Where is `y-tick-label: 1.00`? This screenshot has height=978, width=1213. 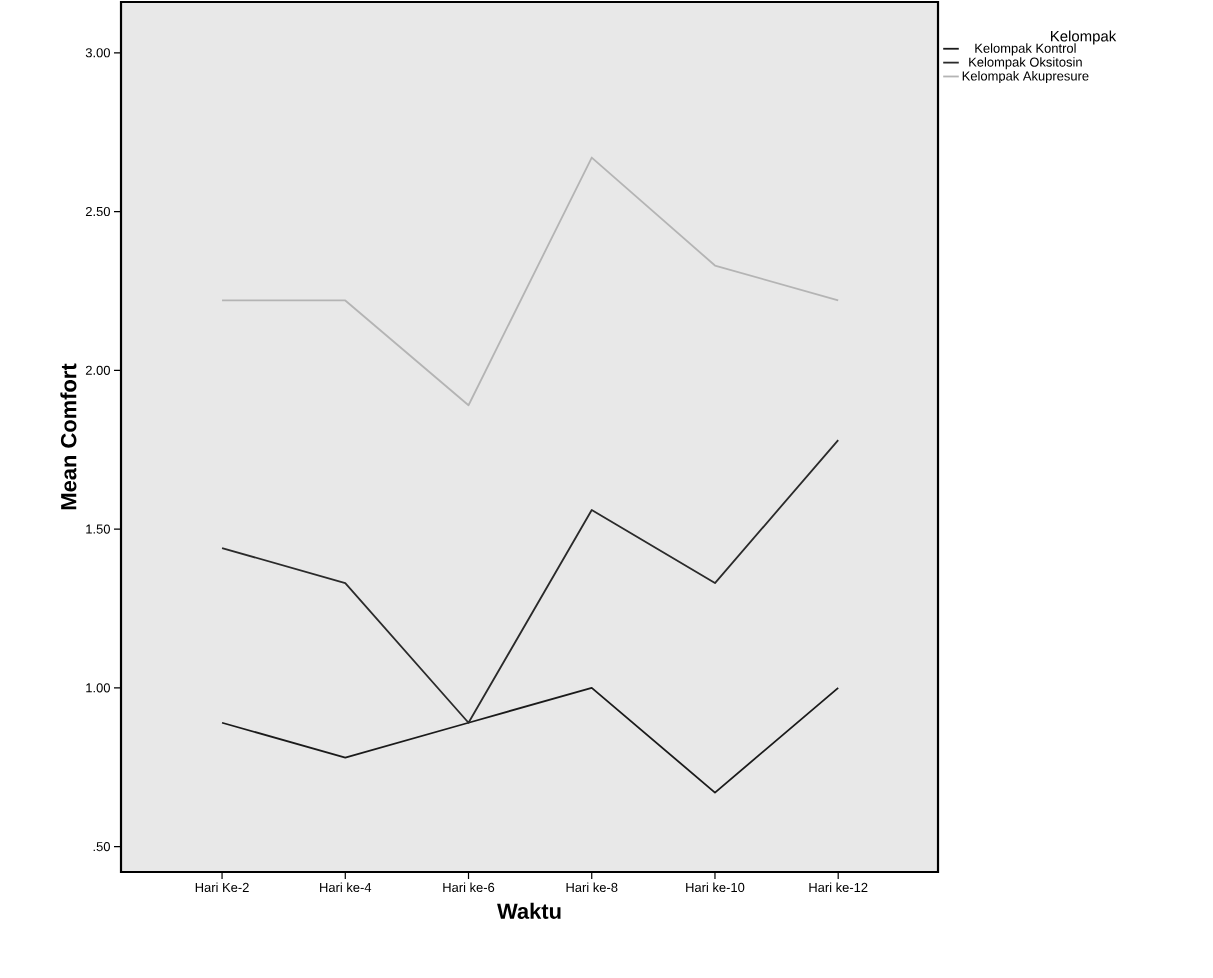
y-tick-label: 1.00 is located at coordinates (98, 688).